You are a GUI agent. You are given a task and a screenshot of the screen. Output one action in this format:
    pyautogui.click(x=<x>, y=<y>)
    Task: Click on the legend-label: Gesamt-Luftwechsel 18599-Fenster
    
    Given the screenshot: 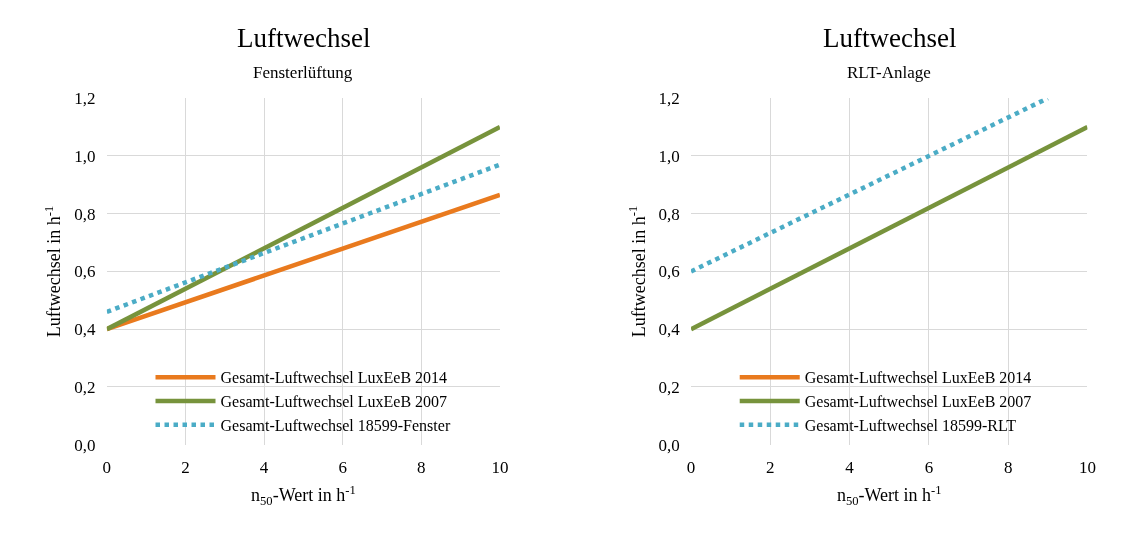 What is the action you would take?
    pyautogui.click(x=335, y=425)
    